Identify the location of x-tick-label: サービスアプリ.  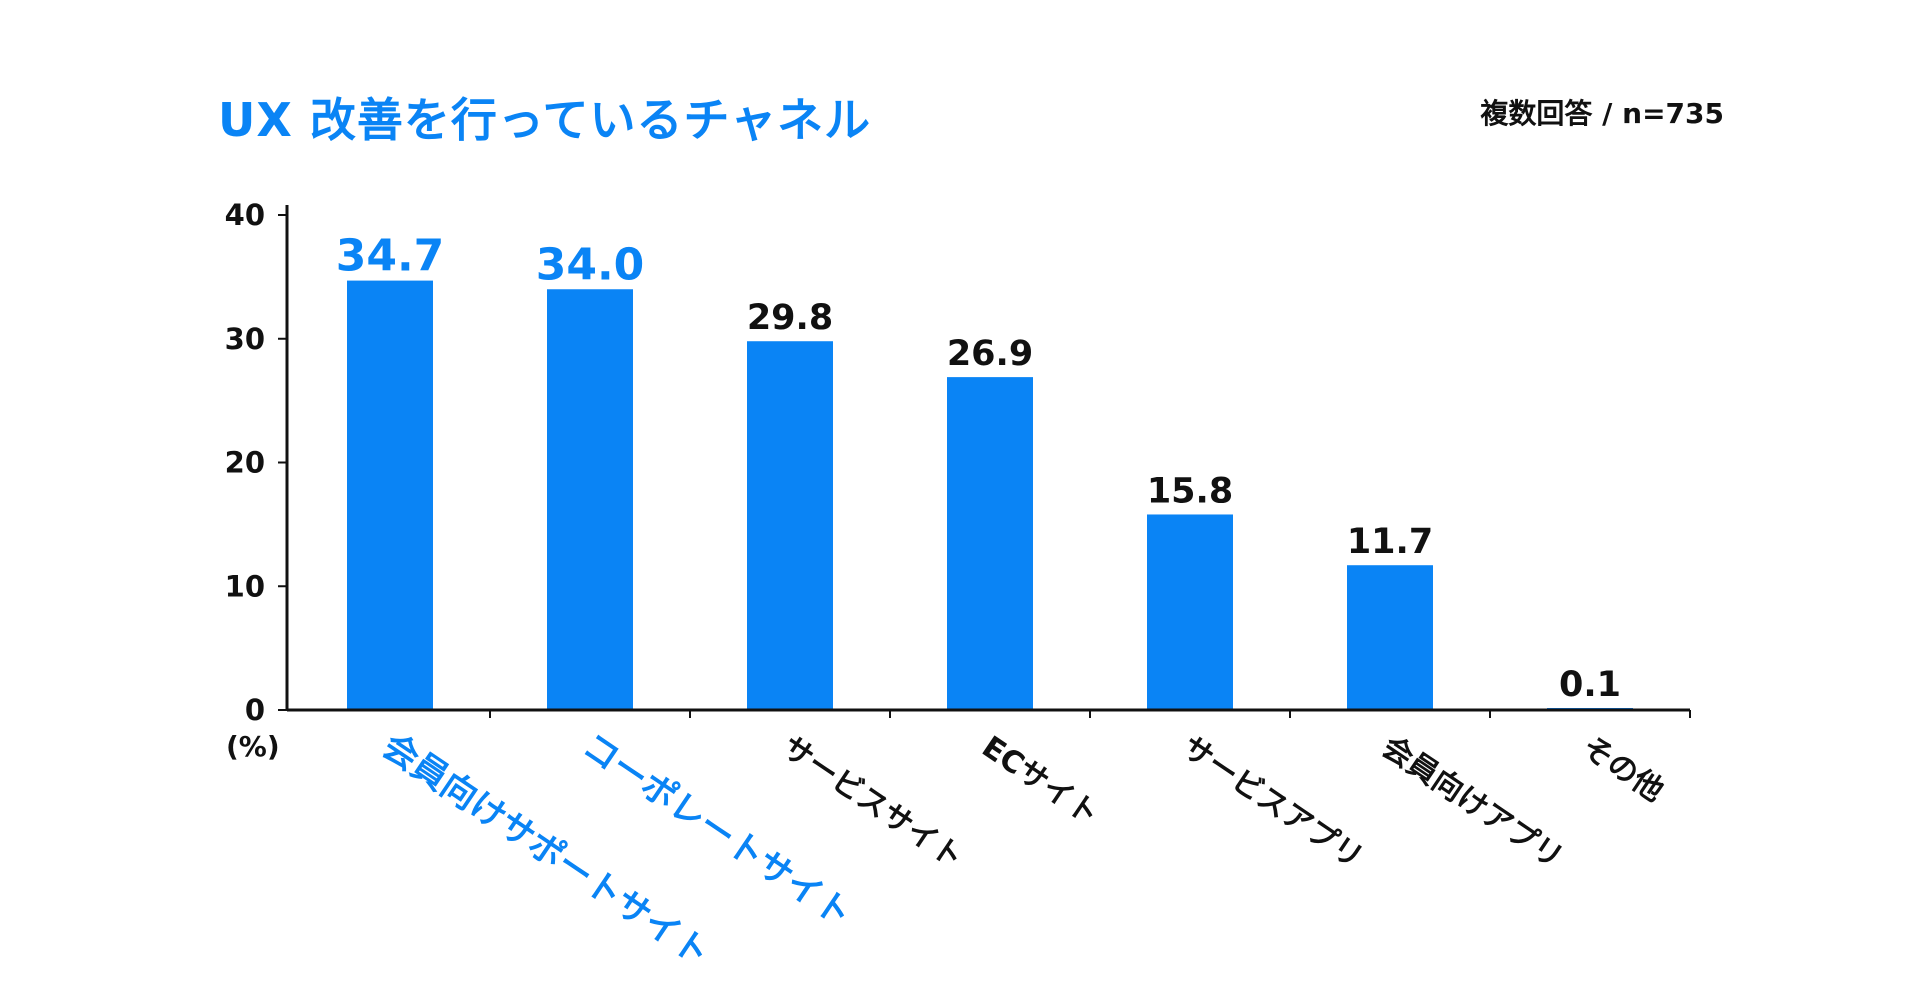
(1273, 803).